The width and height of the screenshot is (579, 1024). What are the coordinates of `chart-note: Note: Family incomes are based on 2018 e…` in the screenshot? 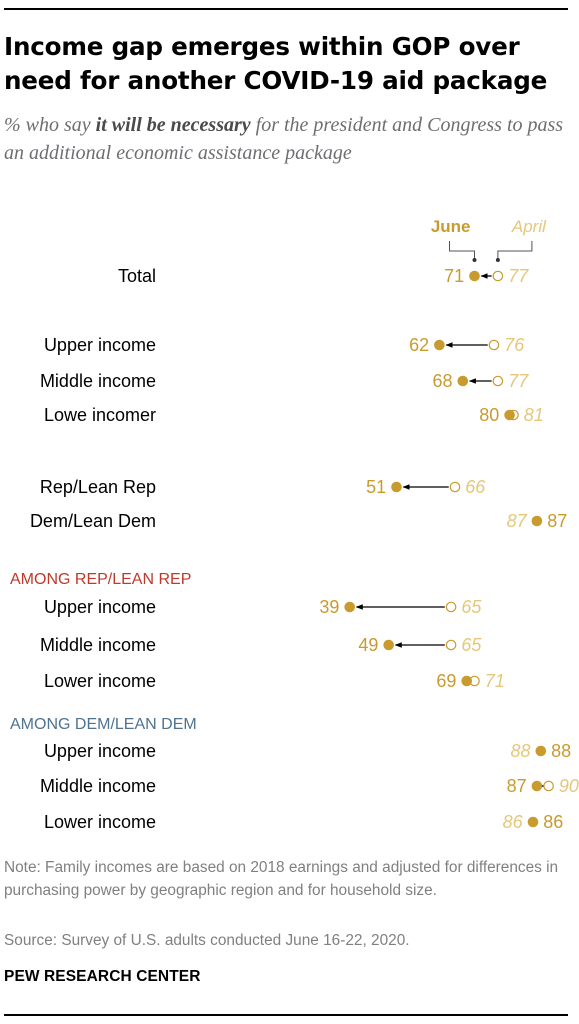 It's located at (281, 879).